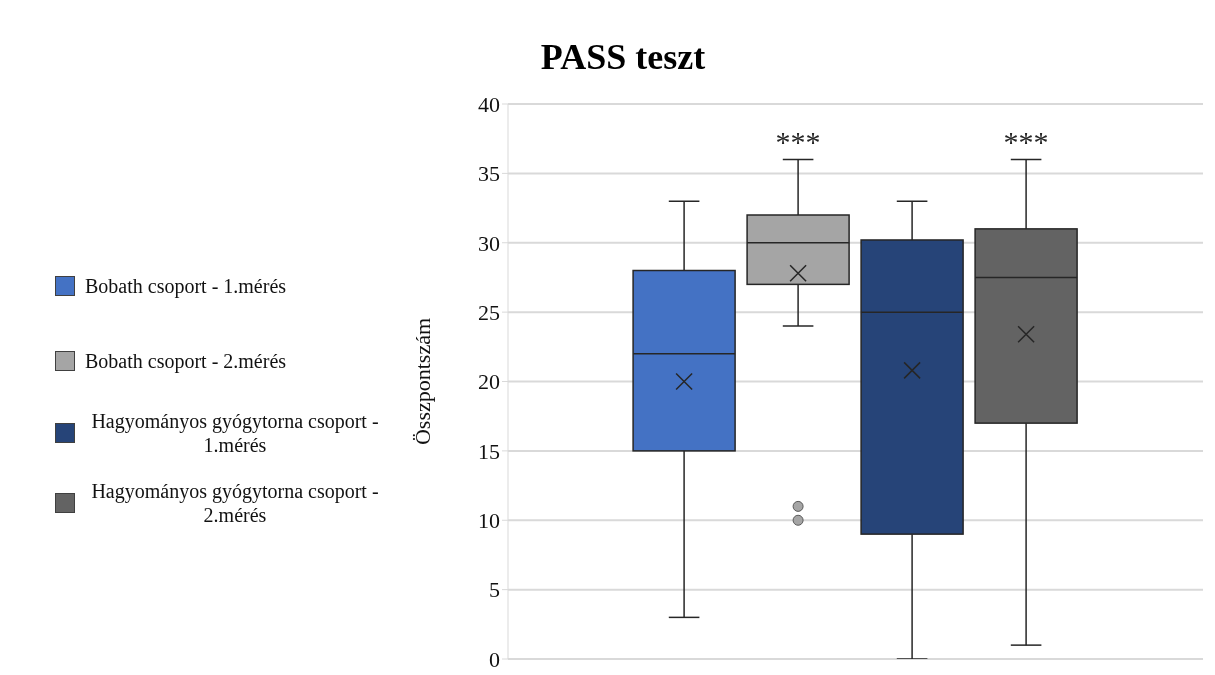 This screenshot has height=675, width=1215. Describe the element at coordinates (623, 57) in the screenshot. I see `chart-title: PASS teszt` at that location.